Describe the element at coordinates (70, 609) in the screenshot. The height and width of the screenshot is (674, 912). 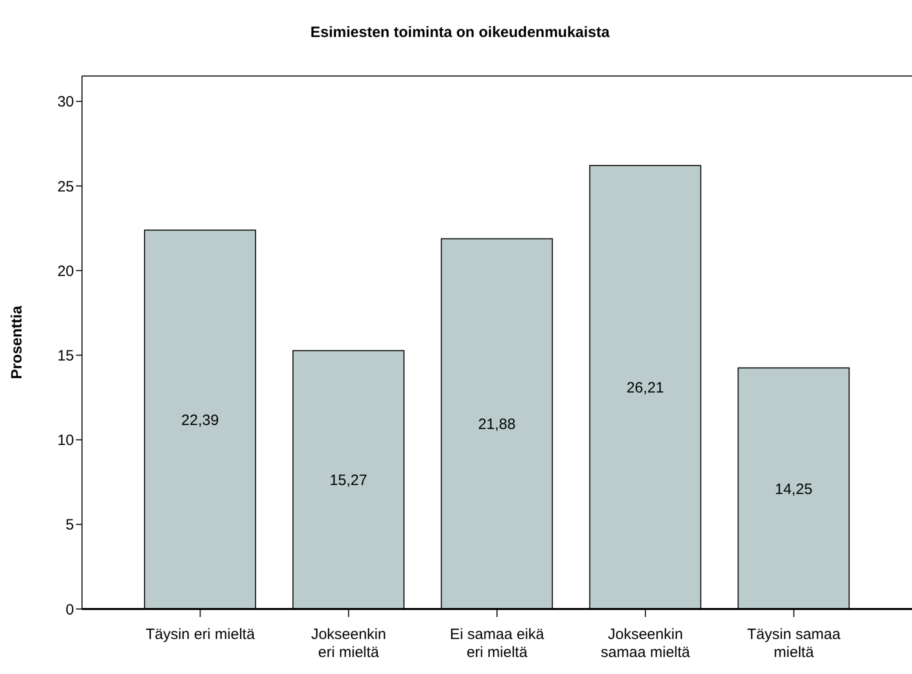
I see `y-tick-label: 0` at that location.